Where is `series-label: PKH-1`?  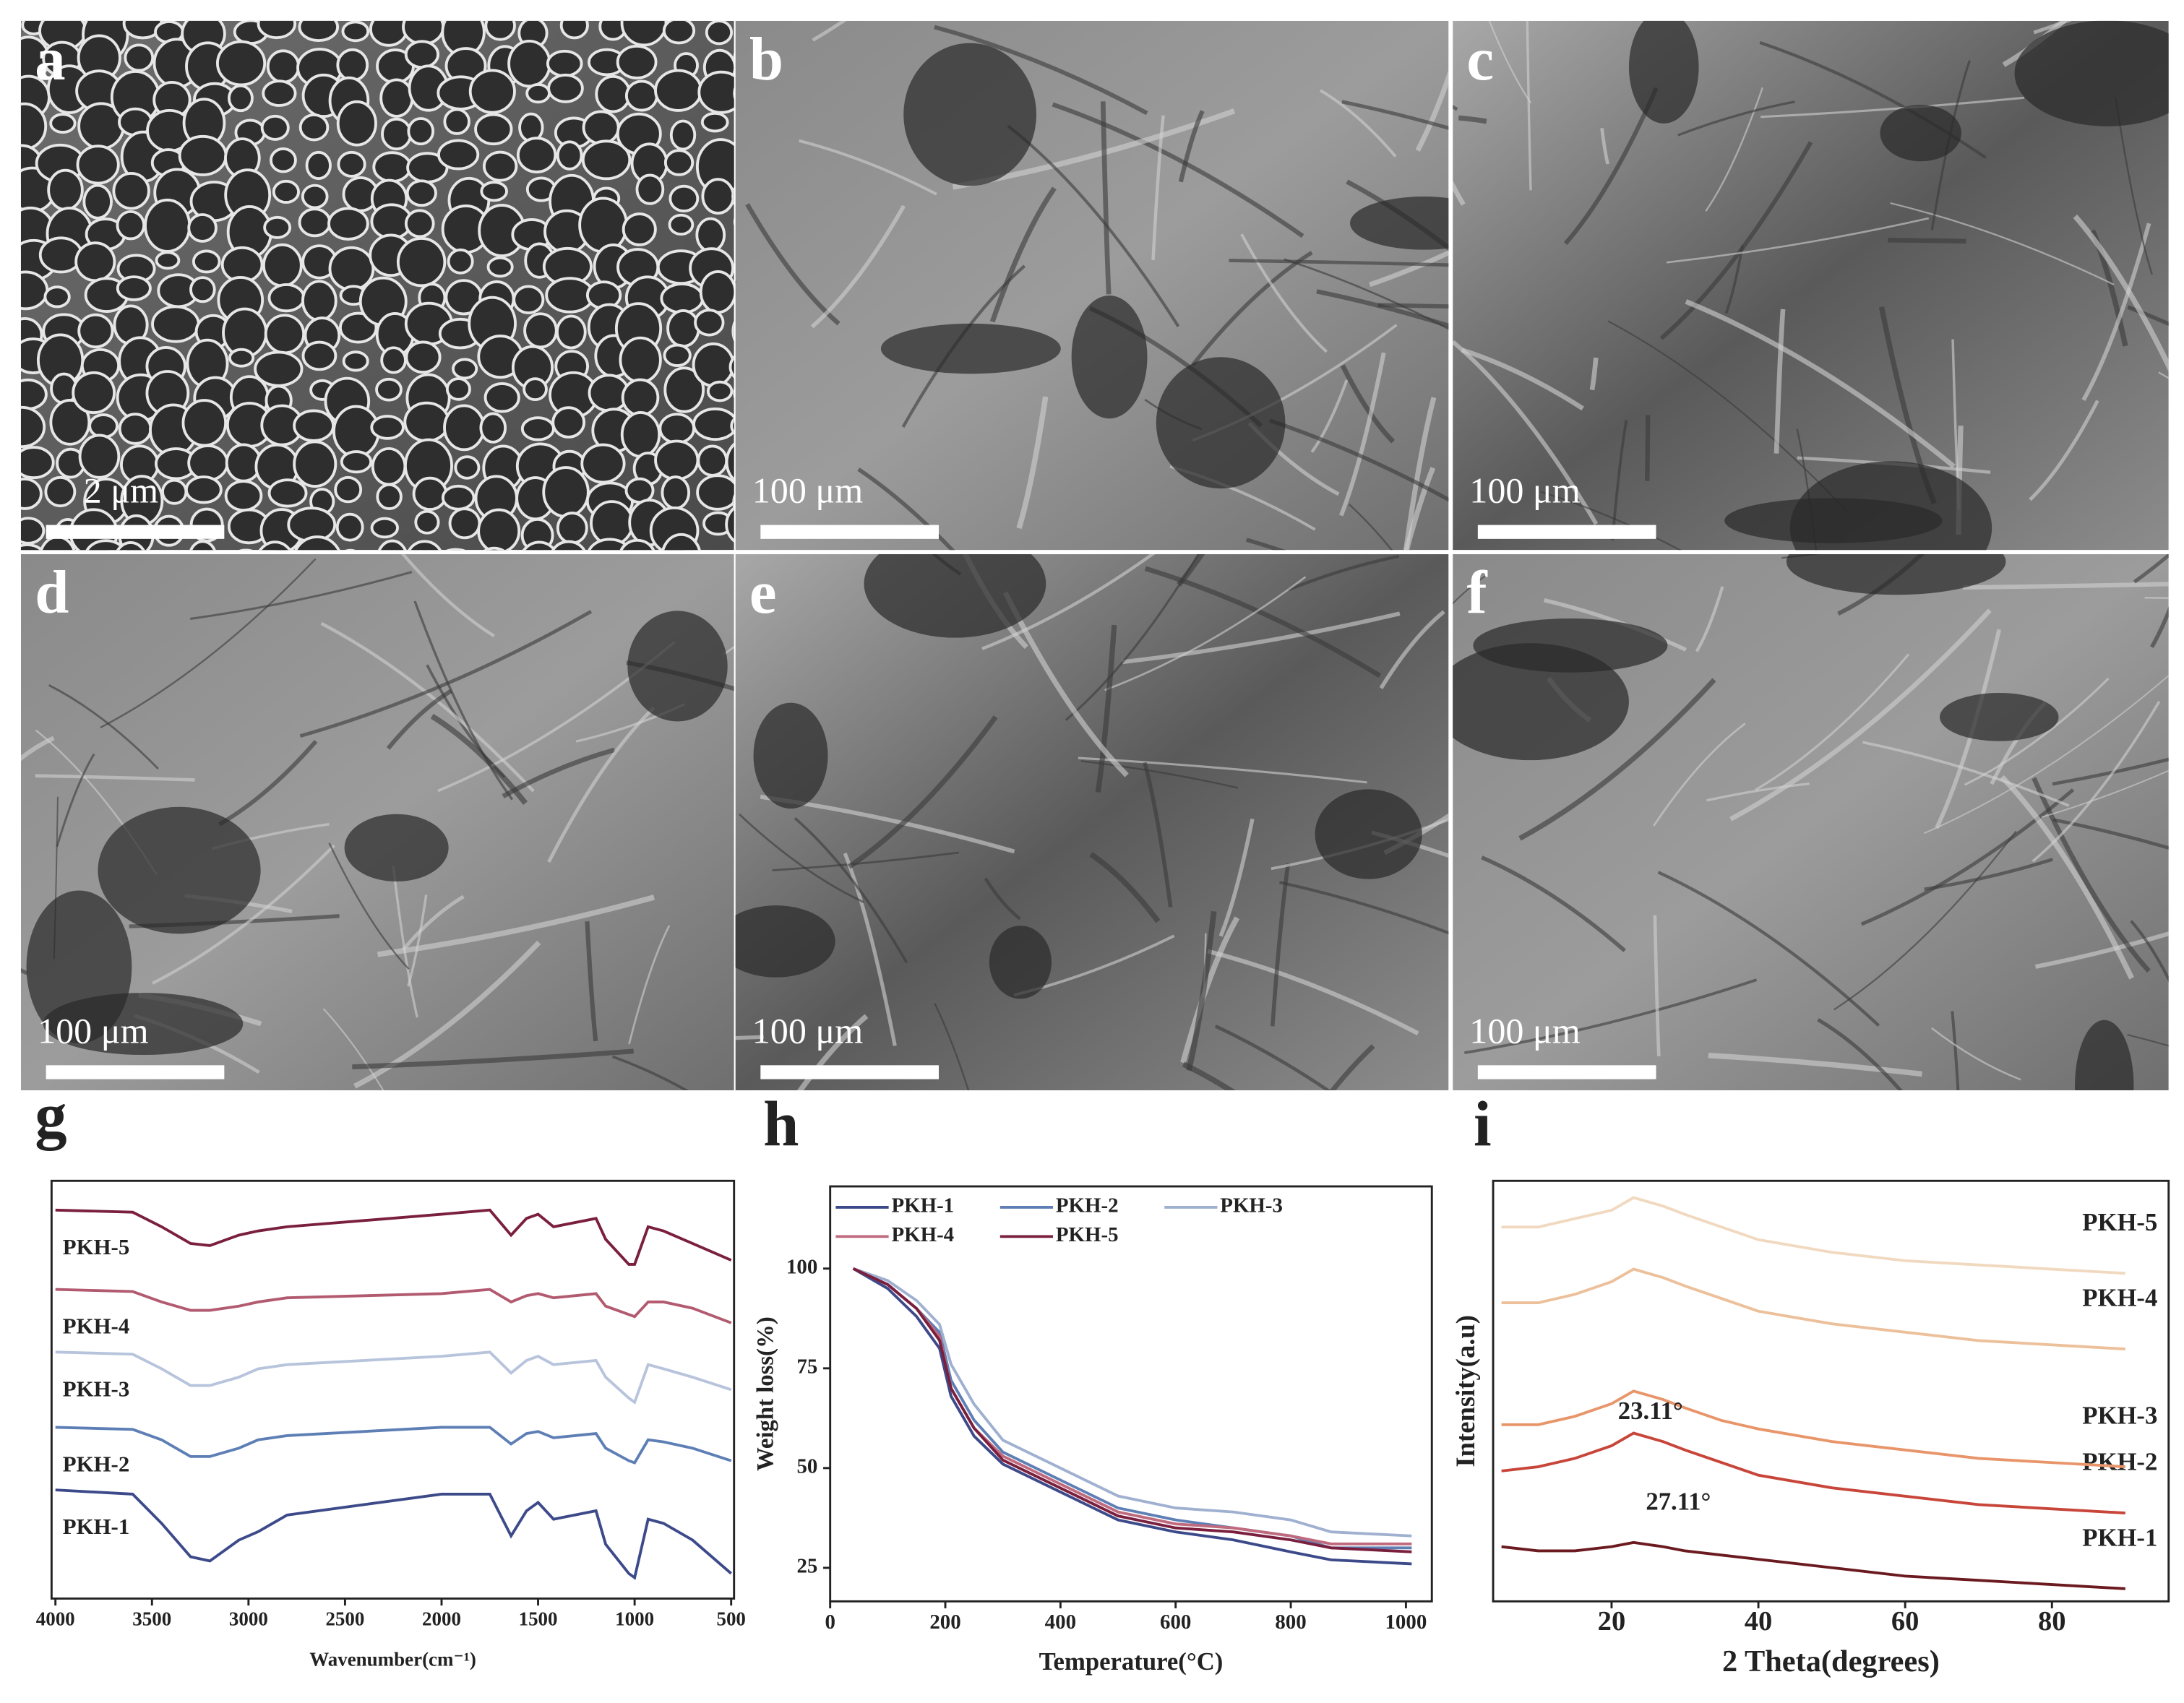
series-label: PKH-1 is located at coordinates (2119, 1537).